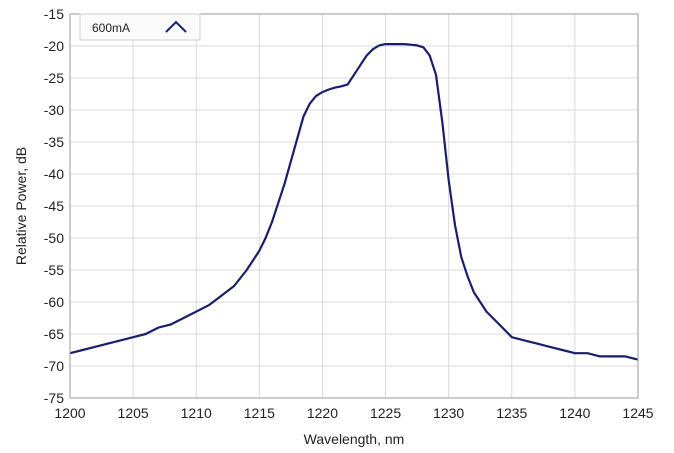  I want to click on y-tick-labels: -15 -20 -25 -30 -35 -40 -45 -50 -55 -60 -65 -70 -75, so click(54, 206).